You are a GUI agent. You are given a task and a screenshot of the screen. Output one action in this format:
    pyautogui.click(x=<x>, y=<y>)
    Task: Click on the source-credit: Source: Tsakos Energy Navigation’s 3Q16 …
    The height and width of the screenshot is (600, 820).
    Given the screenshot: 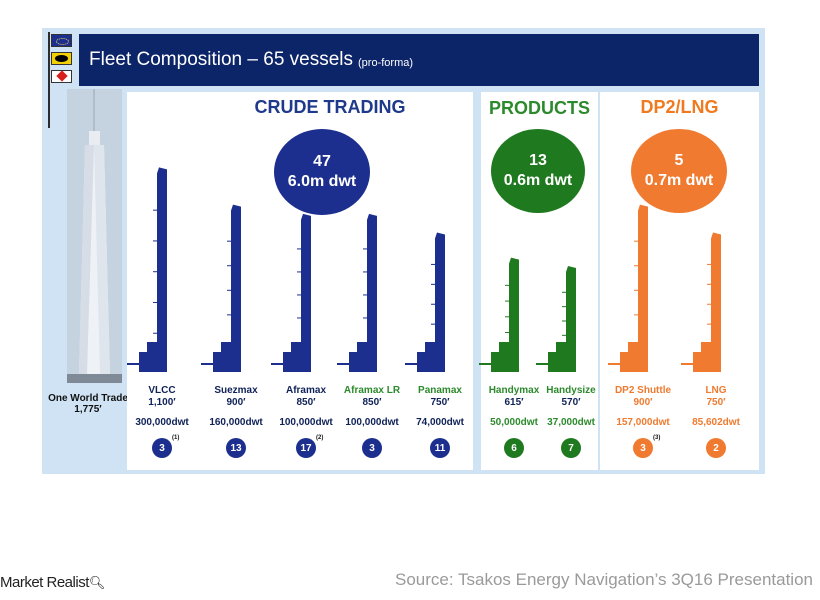 What is the action you would take?
    pyautogui.click(x=603, y=579)
    